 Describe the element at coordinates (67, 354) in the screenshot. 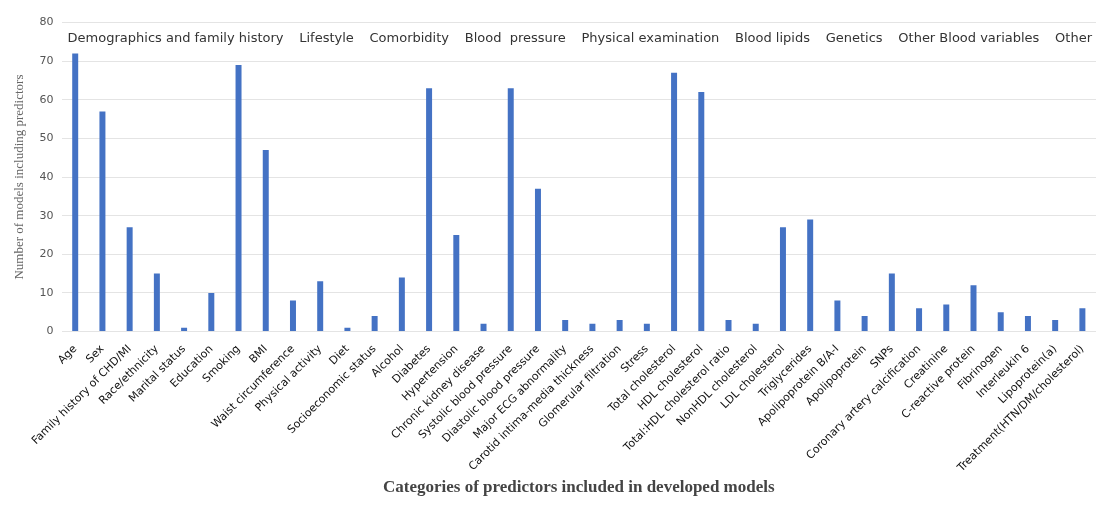

I see `x-tick-label: Age` at that location.